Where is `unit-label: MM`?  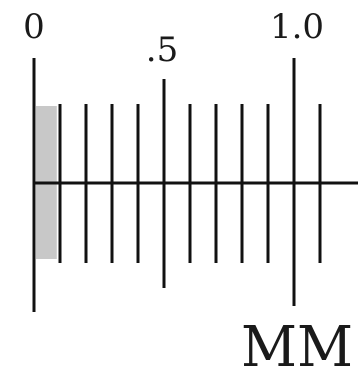 unit-label: MM is located at coordinates (297, 342).